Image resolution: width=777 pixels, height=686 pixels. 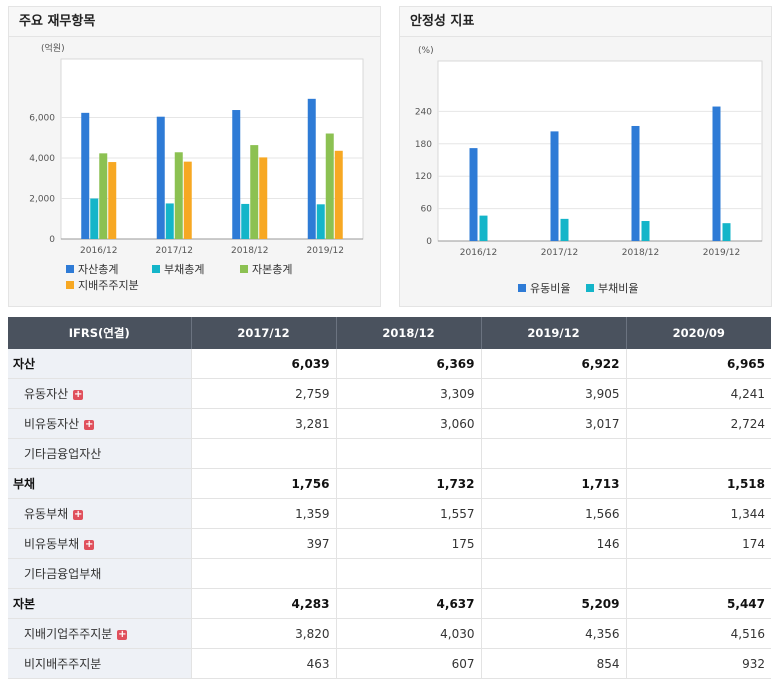 I want to click on table-row: 부채 1,756 1,732 1,713 1,518, so click(x=389, y=483).